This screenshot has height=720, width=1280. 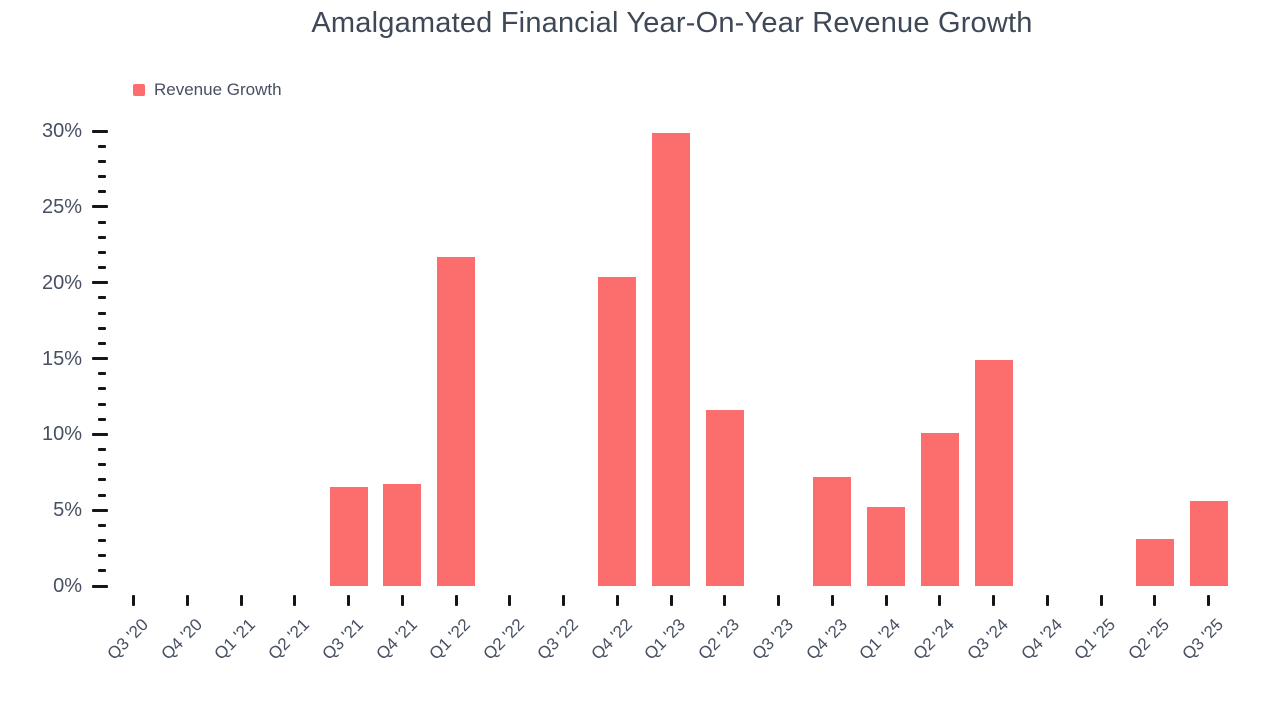 What do you see at coordinates (832, 531) in the screenshot?
I see `bar-q423` at bounding box center [832, 531].